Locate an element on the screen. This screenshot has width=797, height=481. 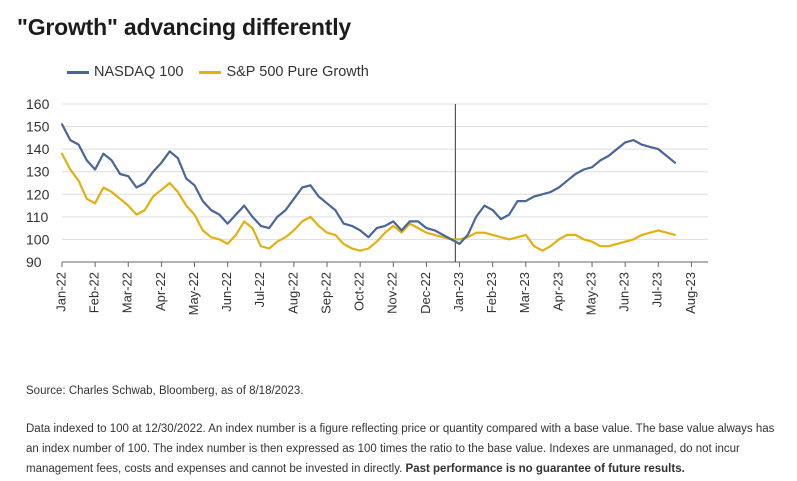
x-tick-label: Aug-22 is located at coordinates (292, 293).